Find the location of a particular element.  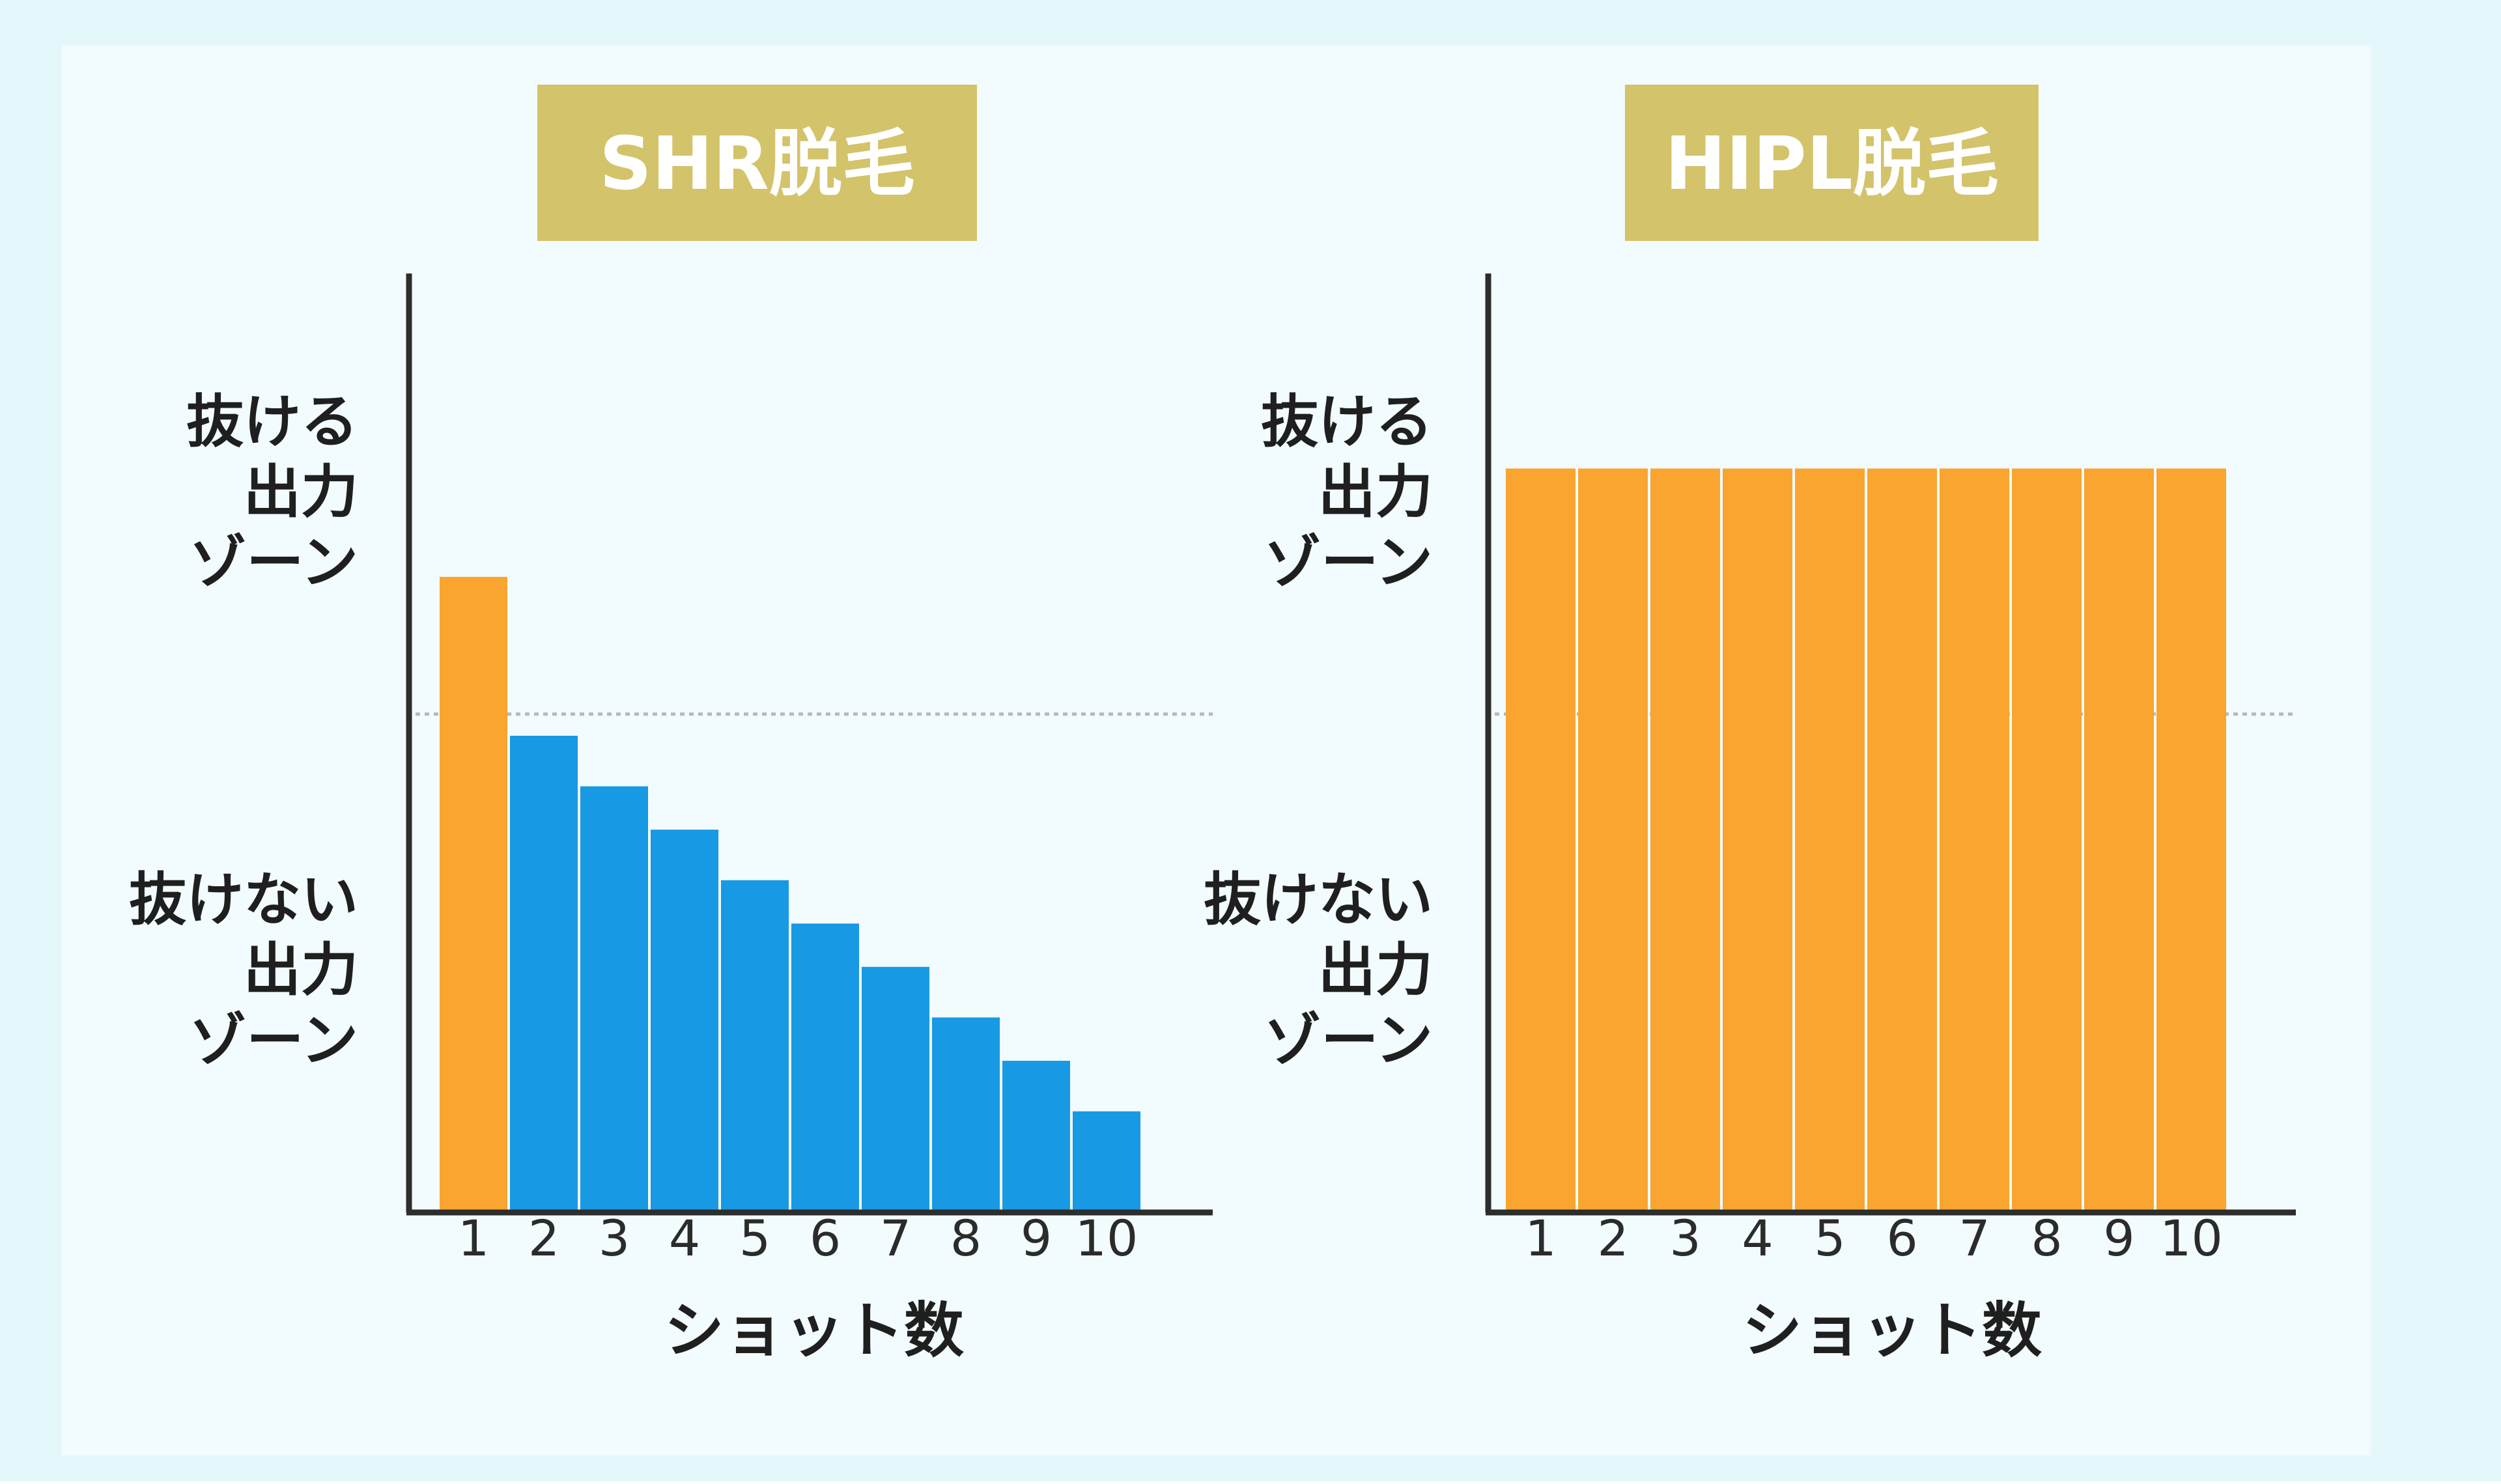

chart-title: SHR脱毛 is located at coordinates (757, 164).